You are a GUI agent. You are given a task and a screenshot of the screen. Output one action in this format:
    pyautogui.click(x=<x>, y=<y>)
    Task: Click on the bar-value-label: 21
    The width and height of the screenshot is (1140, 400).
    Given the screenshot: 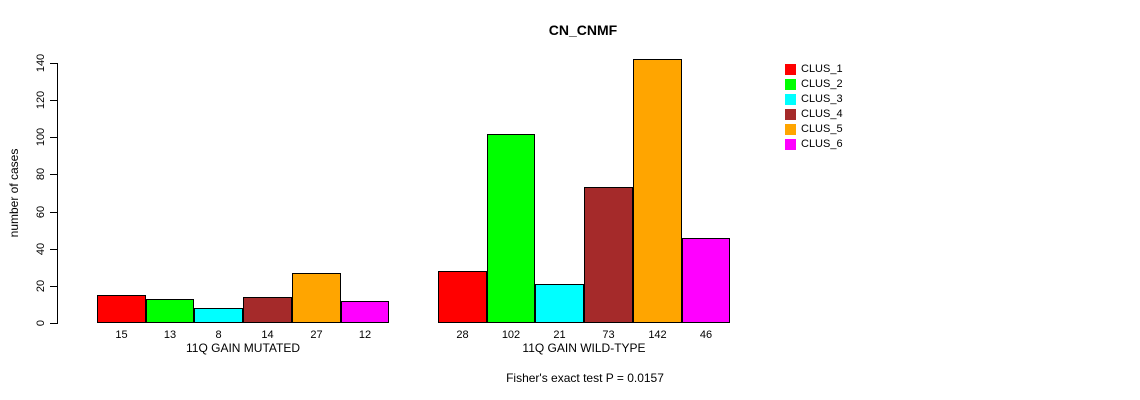 What is the action you would take?
    pyautogui.click(x=559, y=335)
    